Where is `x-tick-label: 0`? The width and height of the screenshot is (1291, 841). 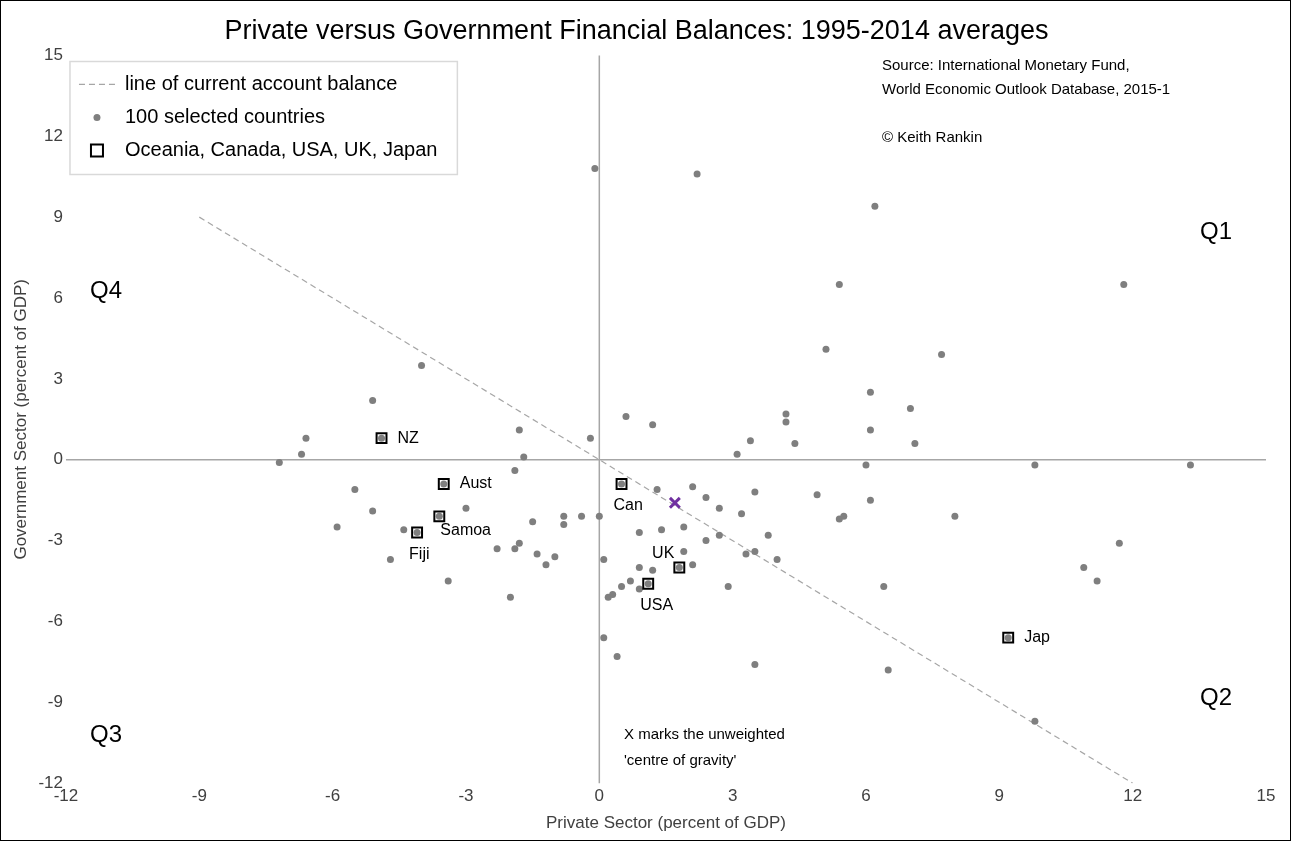 x-tick-label: 0 is located at coordinates (599, 796).